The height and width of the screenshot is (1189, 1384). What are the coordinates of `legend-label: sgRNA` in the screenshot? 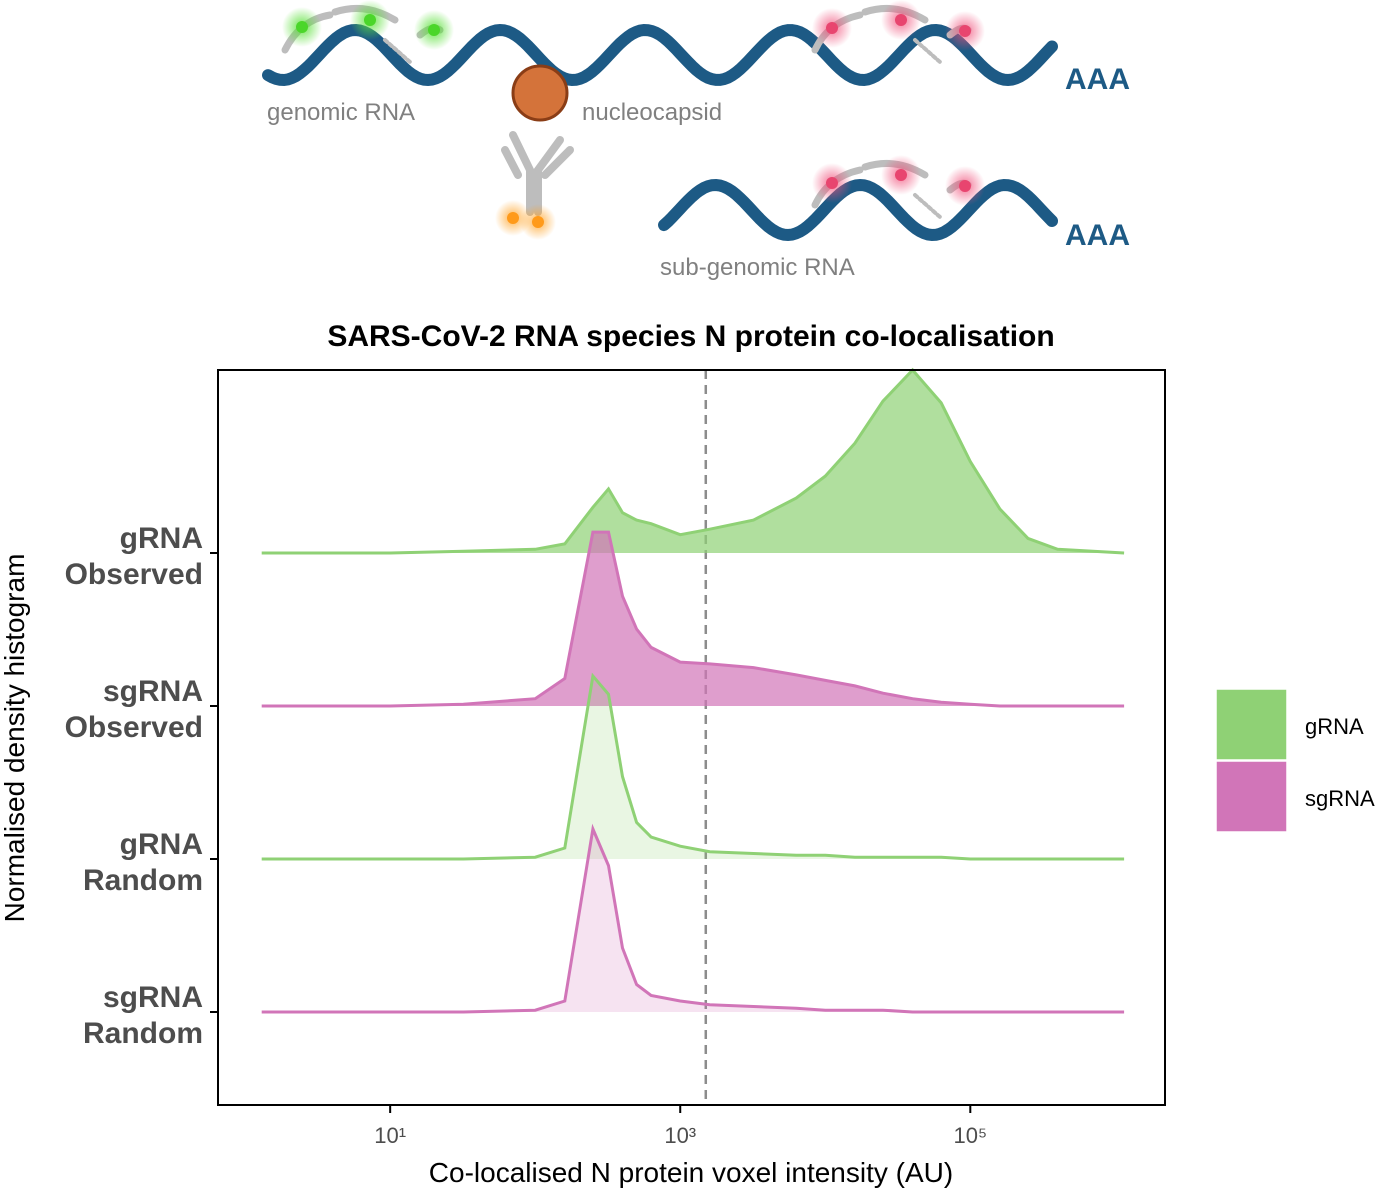 It's located at (1340, 798).